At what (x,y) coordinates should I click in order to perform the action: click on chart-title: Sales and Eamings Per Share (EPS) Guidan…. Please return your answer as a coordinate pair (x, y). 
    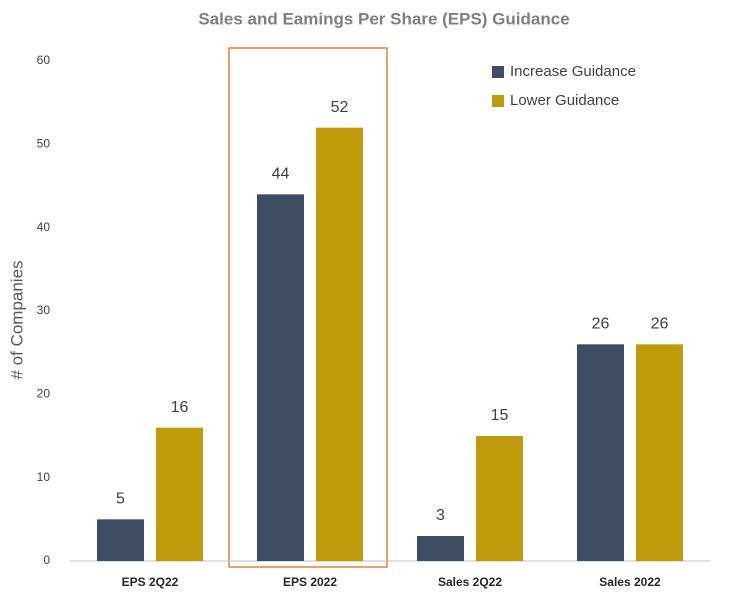
    Looking at the image, I should click on (383, 18).